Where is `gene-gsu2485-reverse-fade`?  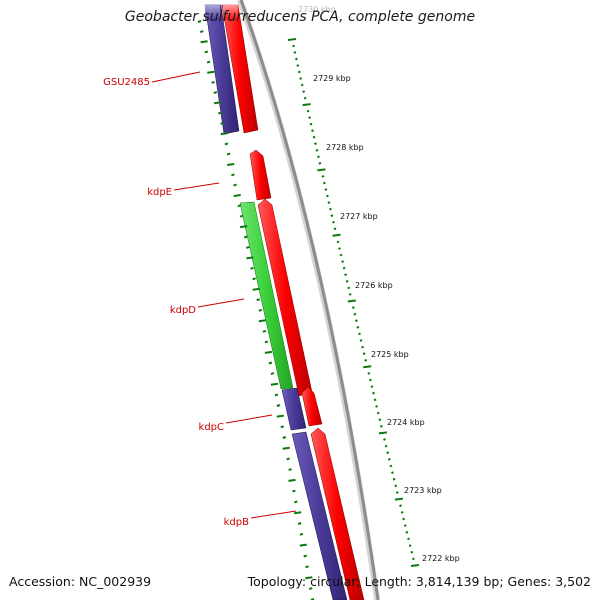 gene-gsu2485-reverse-fade is located at coordinates (212, 12).